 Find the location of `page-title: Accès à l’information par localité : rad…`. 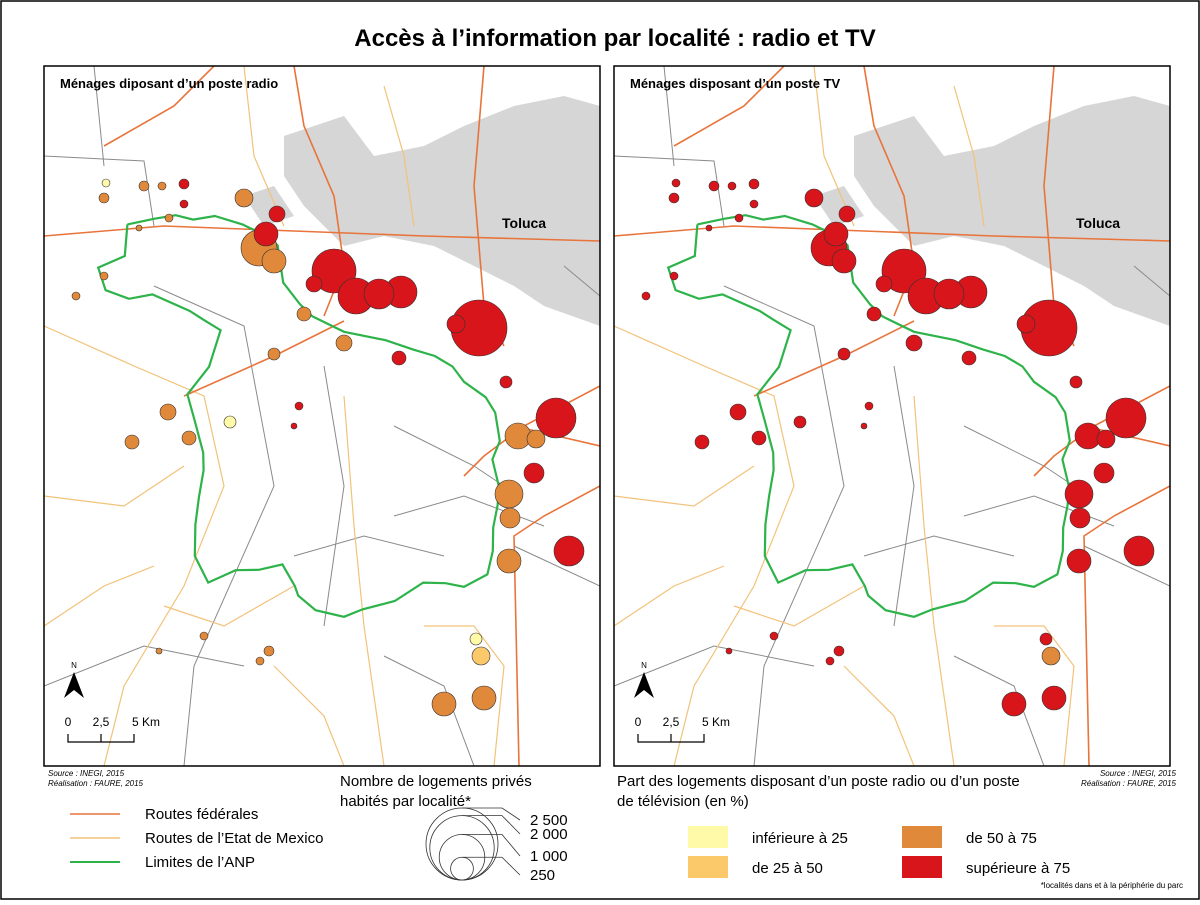

page-title: Accès à l’information par localité : rad… is located at coordinates (614, 38).